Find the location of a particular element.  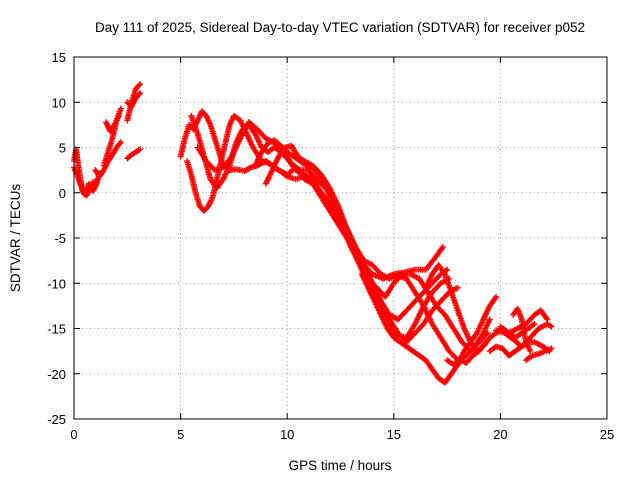

y-tick-label: -10 is located at coordinates (56, 283).